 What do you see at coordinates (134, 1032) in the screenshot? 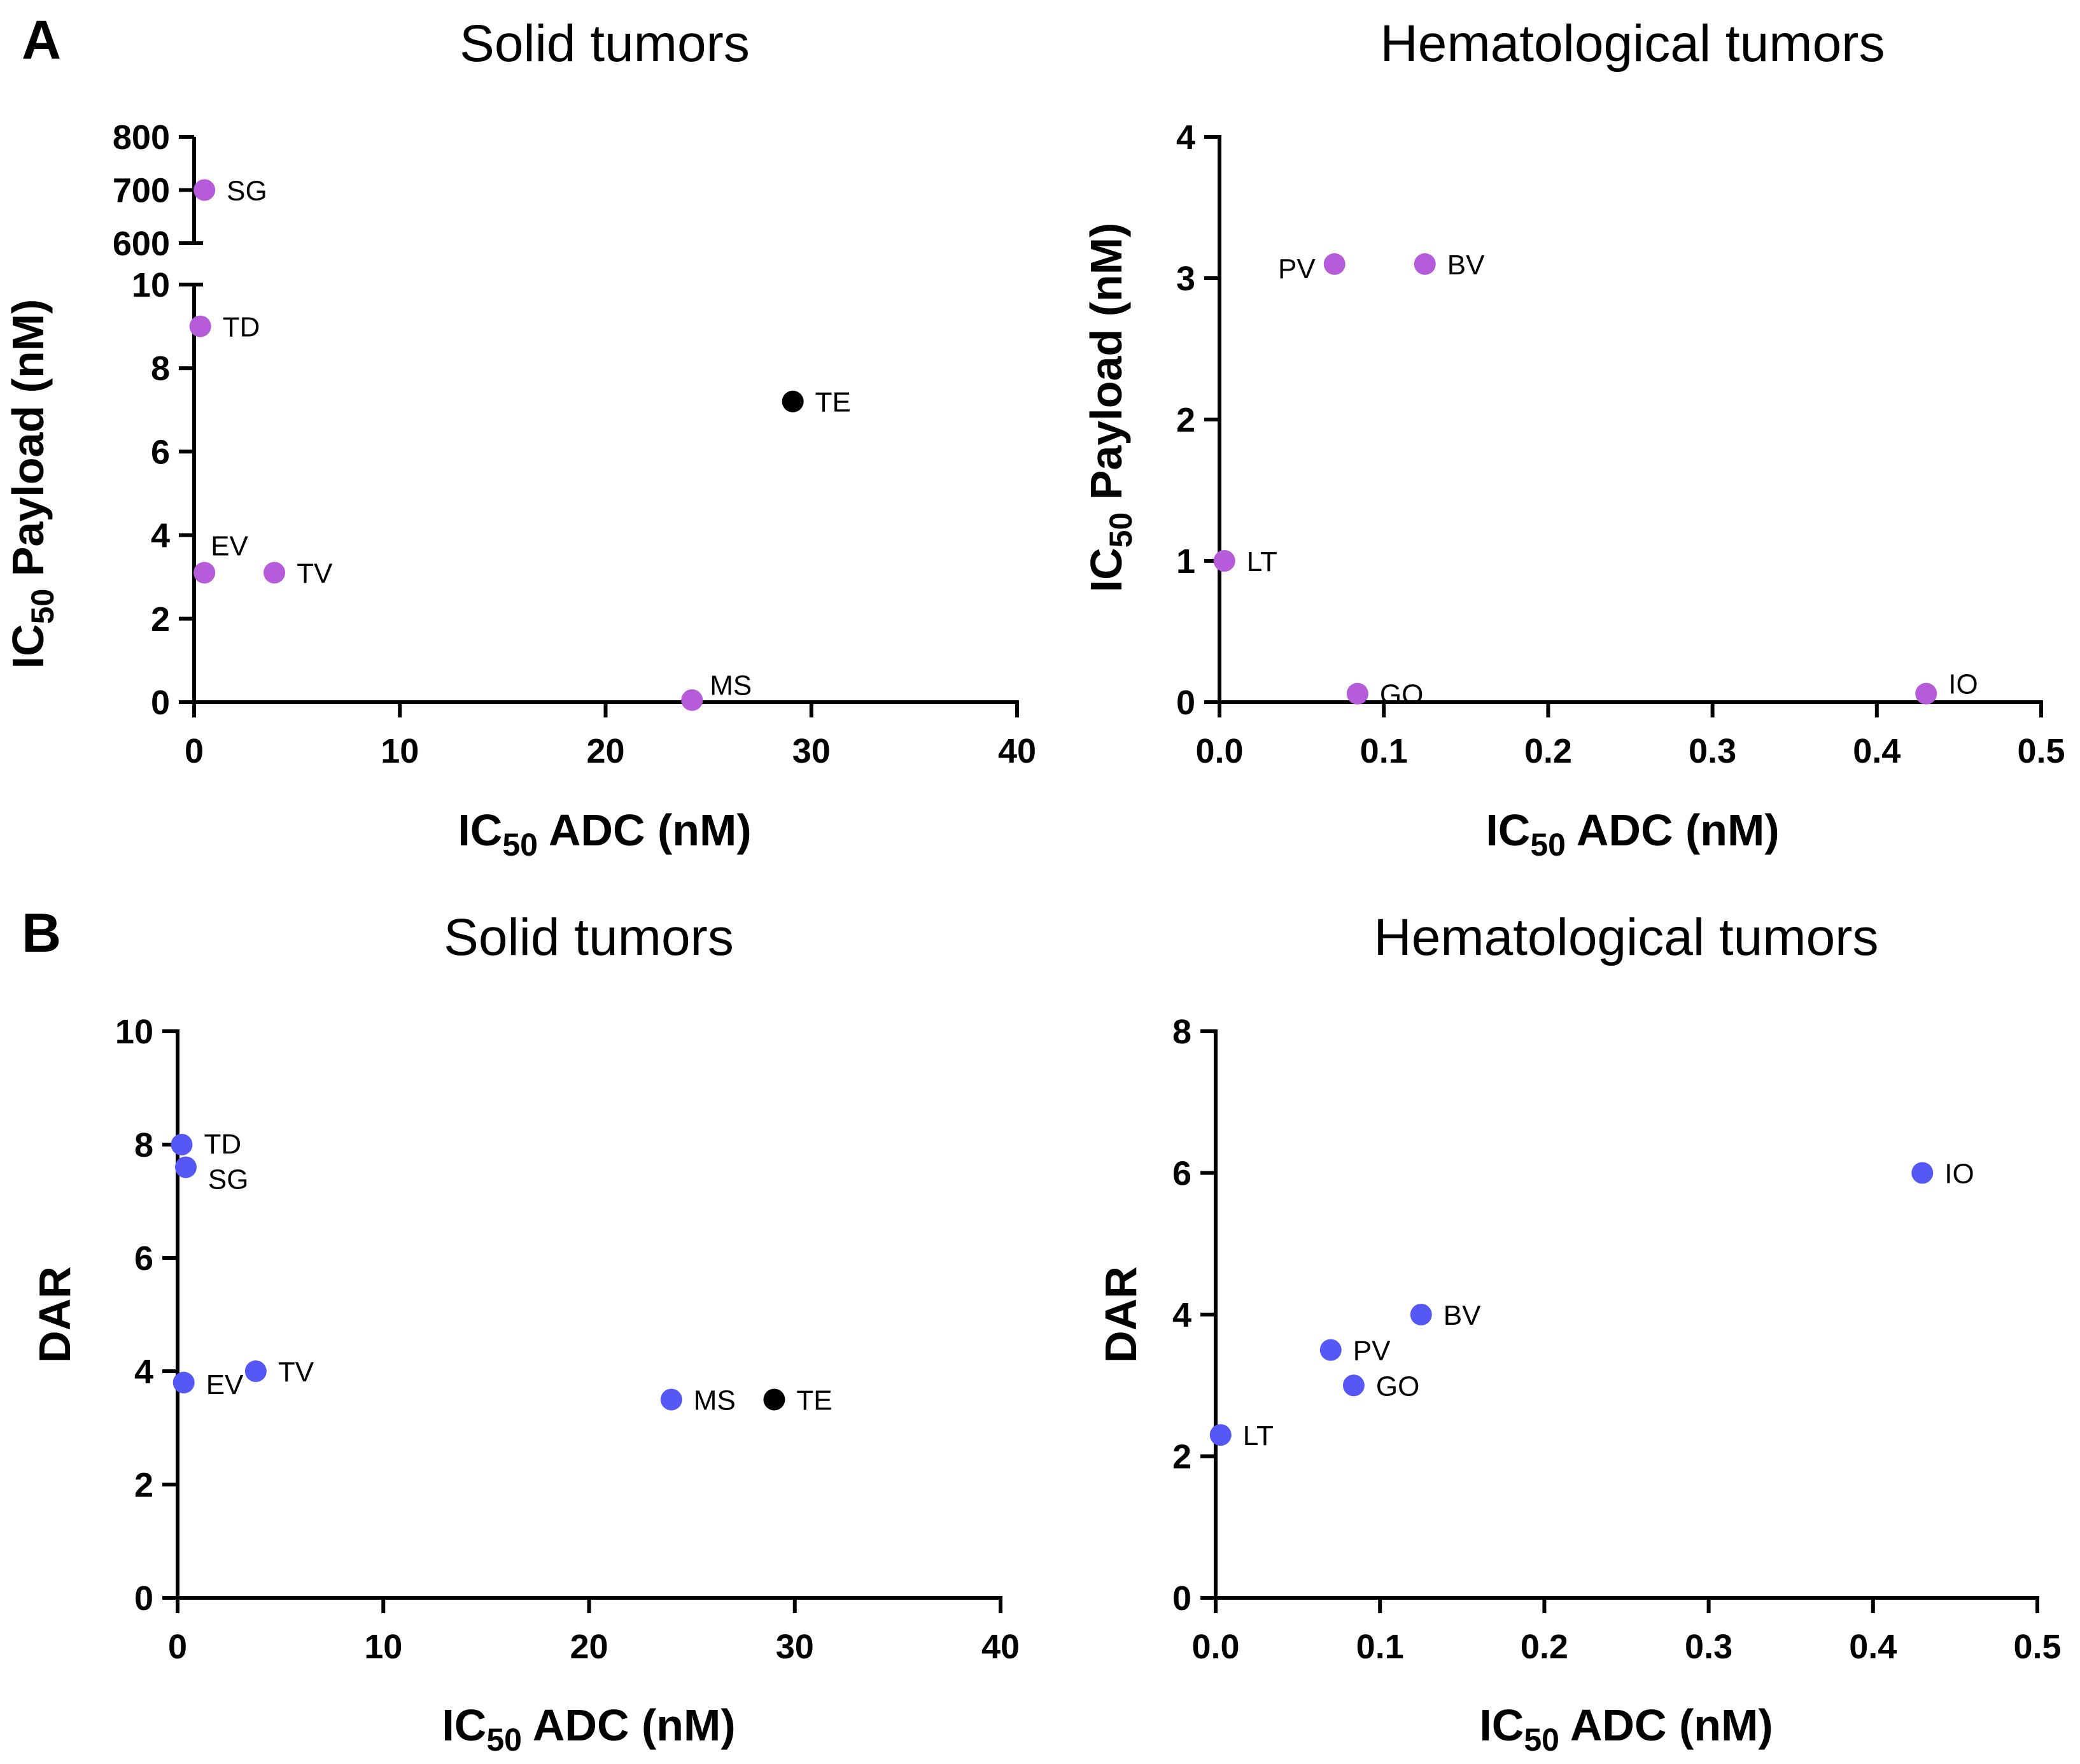
I see `y-tick-label: 10` at bounding box center [134, 1032].